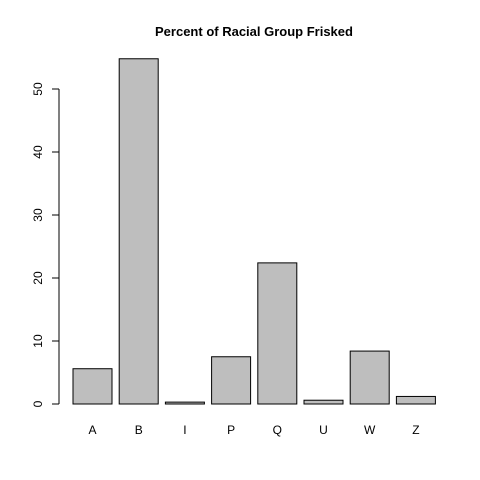 The height and width of the screenshot is (480, 480). I want to click on x-tick-label: W, so click(370, 430).